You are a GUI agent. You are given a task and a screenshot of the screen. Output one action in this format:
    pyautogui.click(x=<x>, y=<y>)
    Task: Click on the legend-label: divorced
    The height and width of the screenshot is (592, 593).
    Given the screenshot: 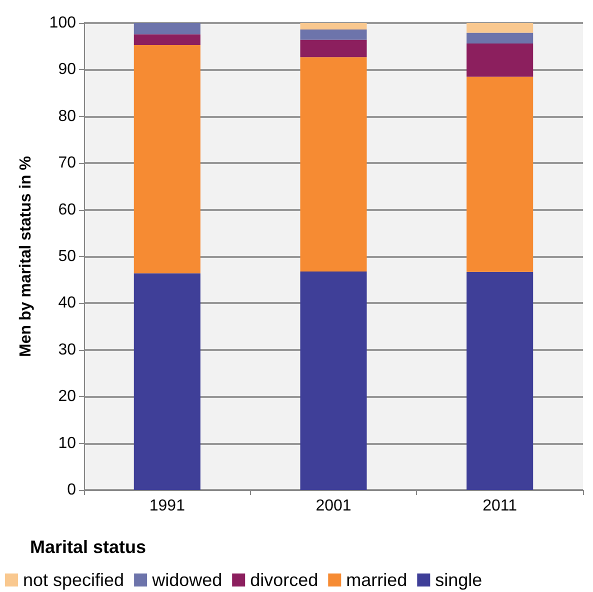 What is the action you would take?
    pyautogui.click(x=284, y=580)
    